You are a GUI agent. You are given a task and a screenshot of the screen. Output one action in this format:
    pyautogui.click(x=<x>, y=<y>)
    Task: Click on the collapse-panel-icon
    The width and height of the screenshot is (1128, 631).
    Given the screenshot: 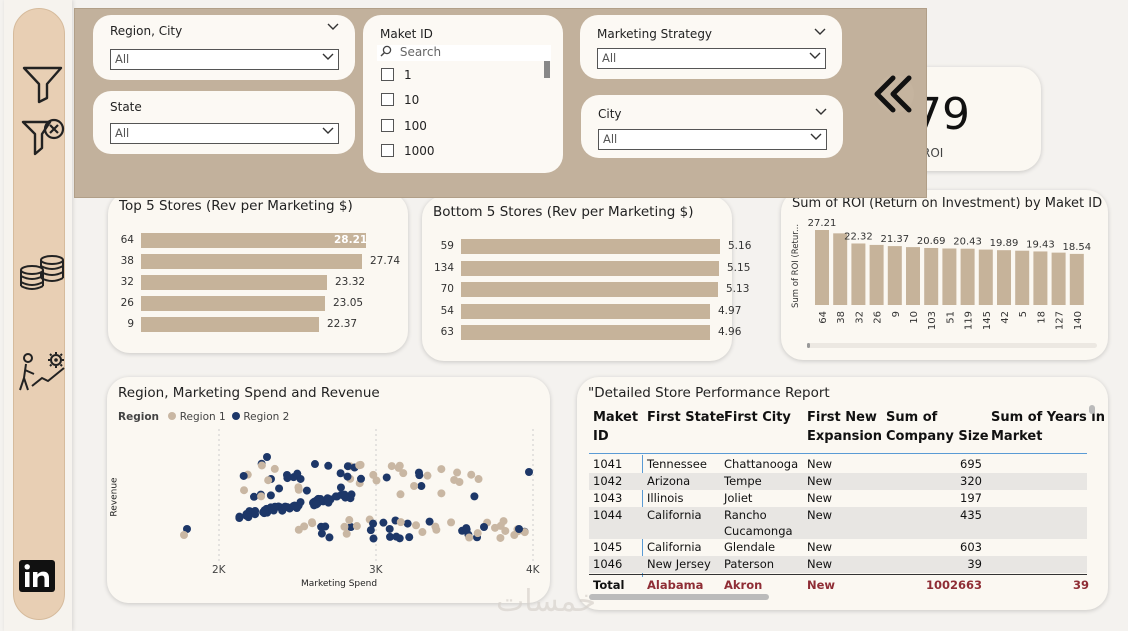 What is the action you would take?
    pyautogui.click(x=894, y=94)
    